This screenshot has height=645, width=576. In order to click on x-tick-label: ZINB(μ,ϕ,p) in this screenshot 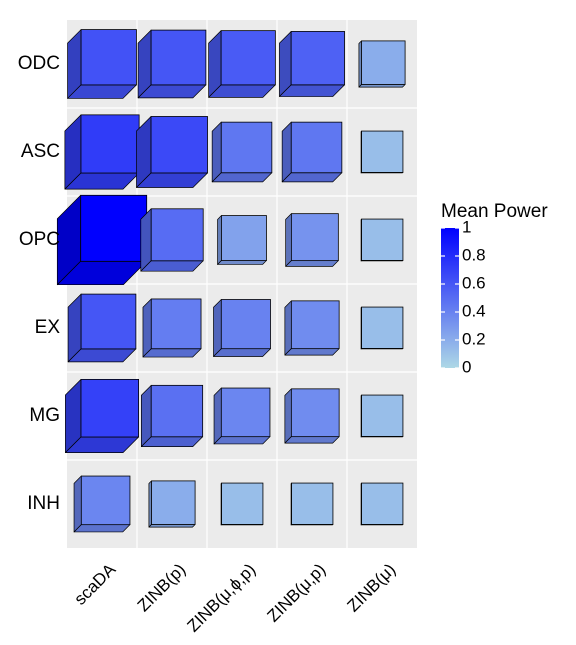, I will do `click(221, 598)`.